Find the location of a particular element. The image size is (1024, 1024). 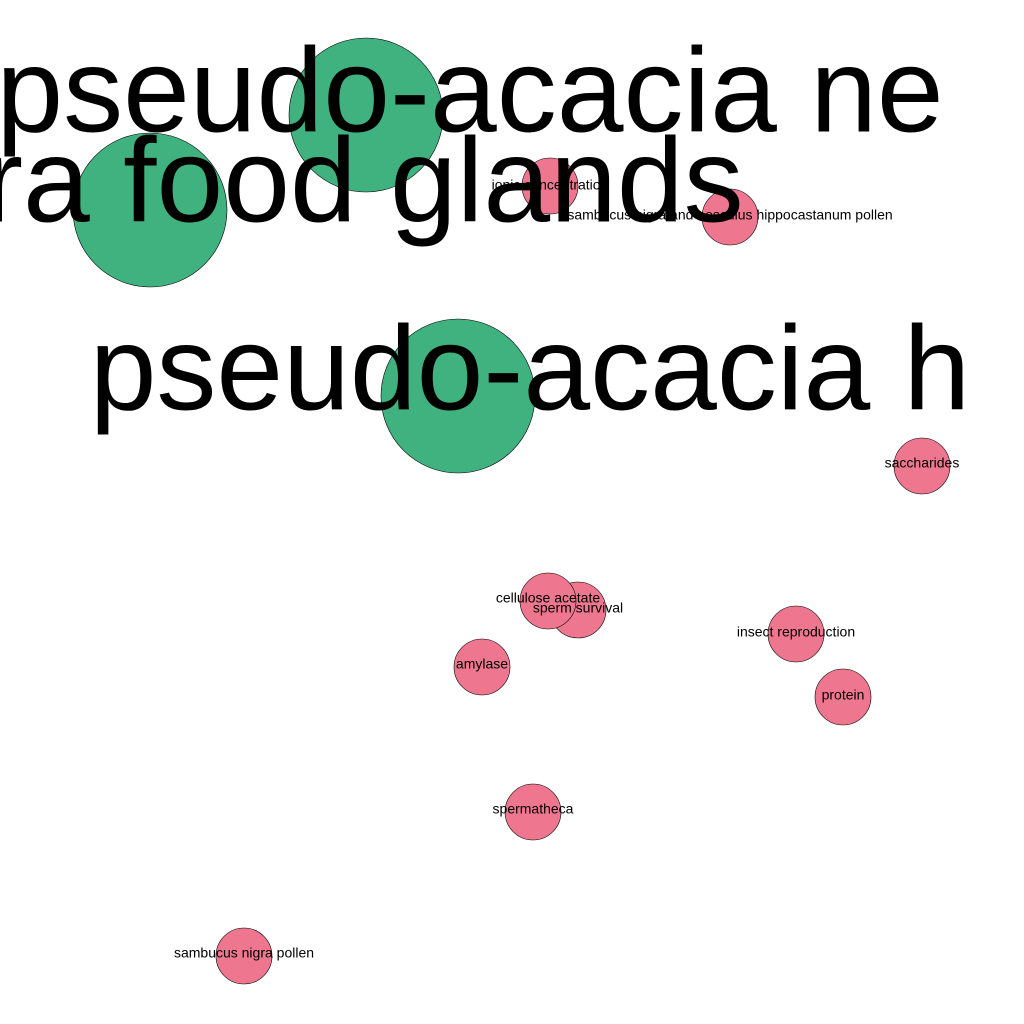

node-sambucus-nigra-and-aesculus-hippocastanum-pollen is located at coordinates (730, 217).